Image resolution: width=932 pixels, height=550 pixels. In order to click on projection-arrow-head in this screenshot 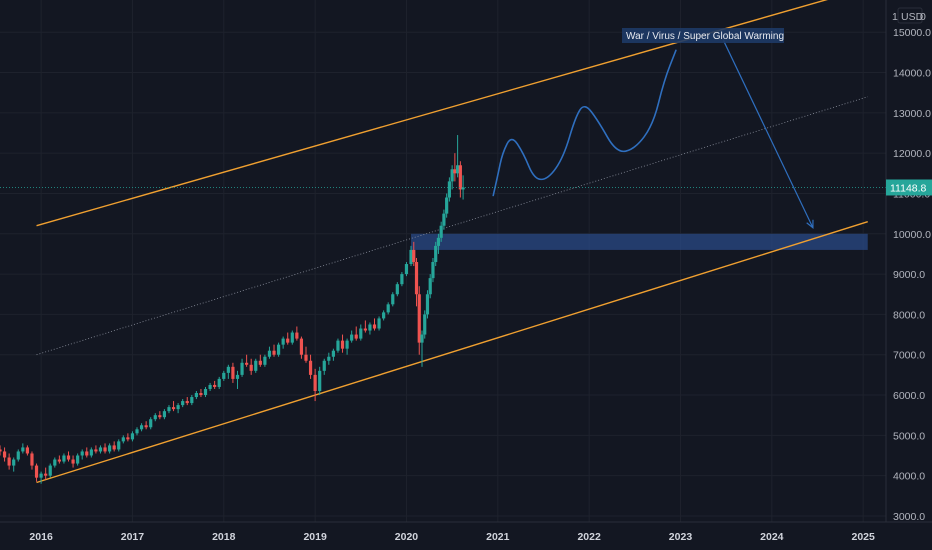, I will do `click(810, 224)`.